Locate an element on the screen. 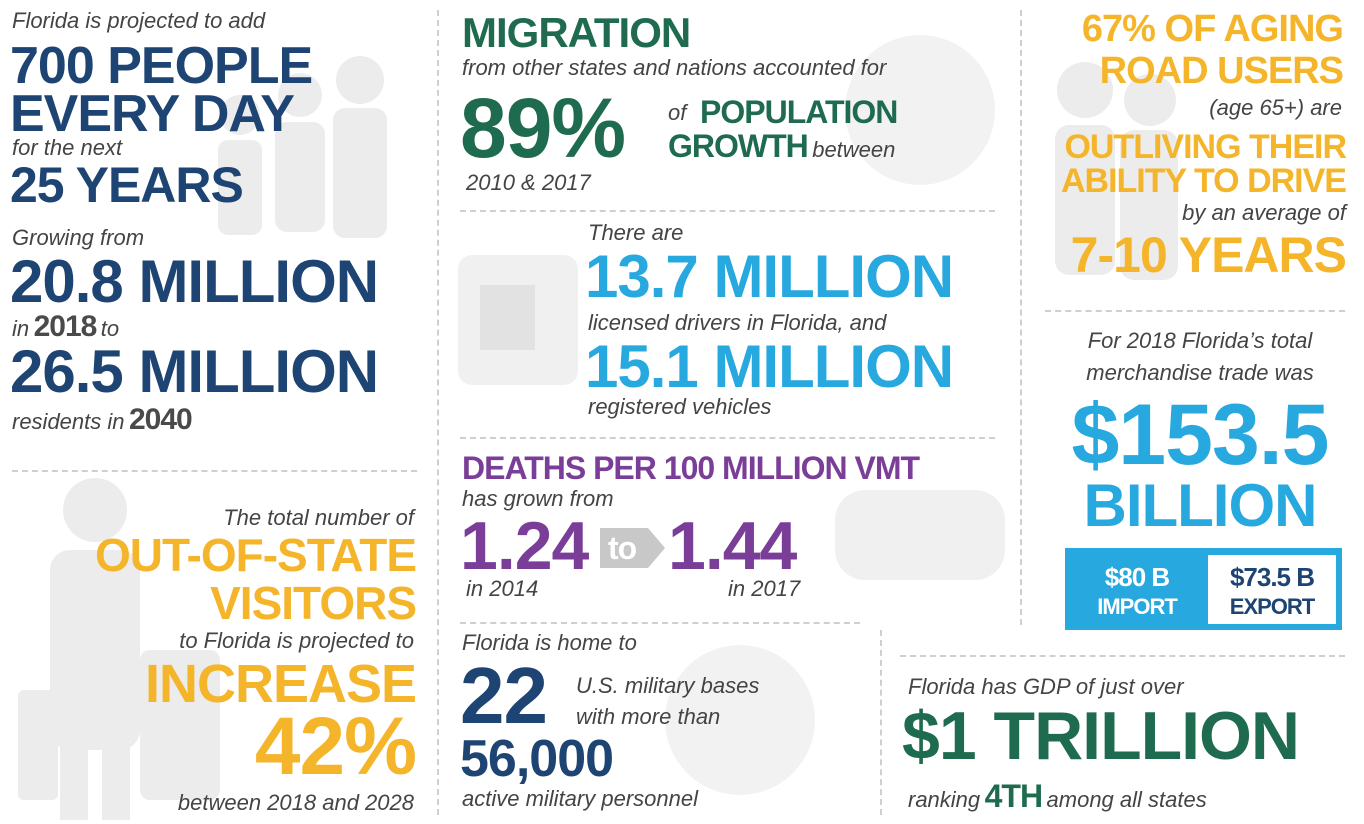  text-line: ranking 4TH among all states is located at coordinates (1057, 796).